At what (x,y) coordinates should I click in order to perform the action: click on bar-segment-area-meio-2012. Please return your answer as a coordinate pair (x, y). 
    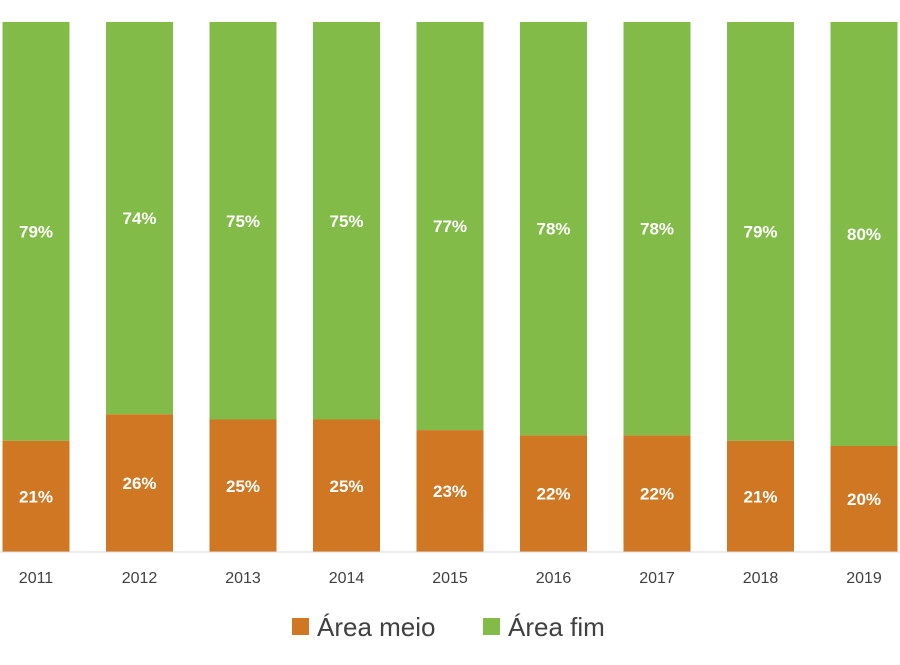
    Looking at the image, I should click on (139, 483).